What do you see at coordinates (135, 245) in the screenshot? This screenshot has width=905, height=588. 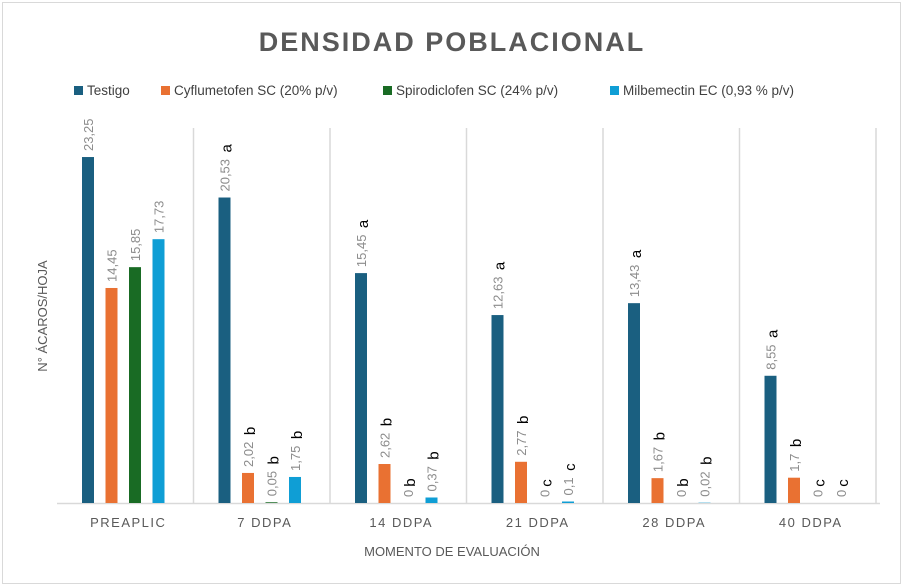 I see `data-label: 15,85` at bounding box center [135, 245].